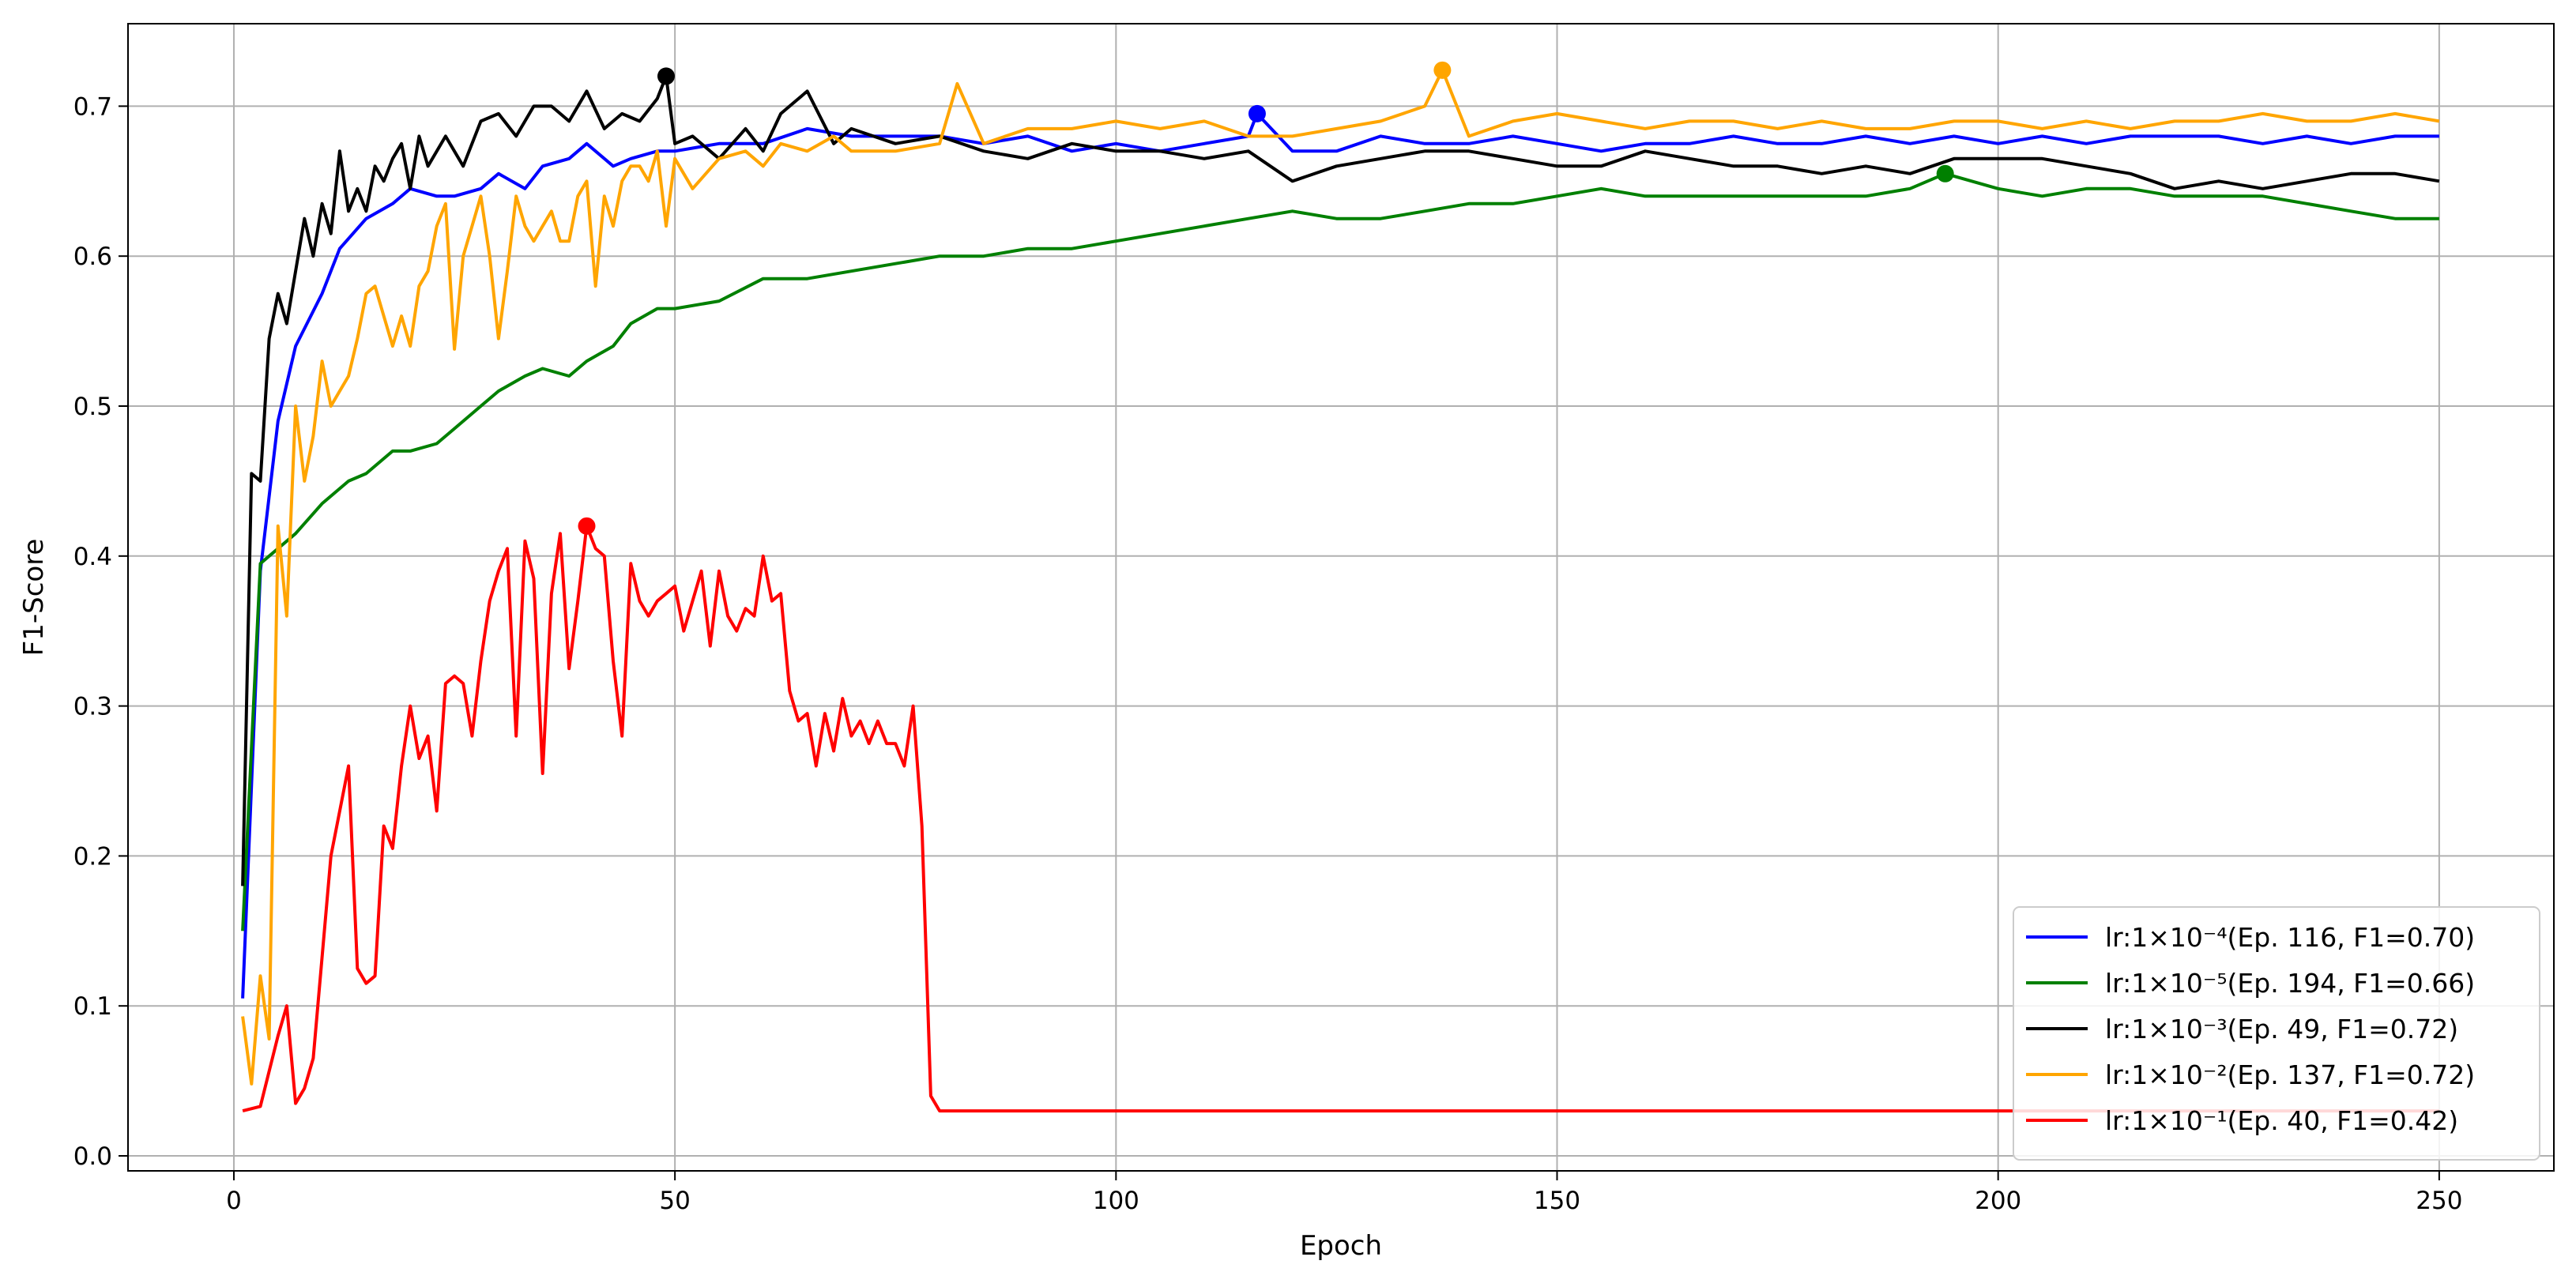  Describe the element at coordinates (92, 856) in the screenshot. I see `y-tick-label: 0.2` at that location.